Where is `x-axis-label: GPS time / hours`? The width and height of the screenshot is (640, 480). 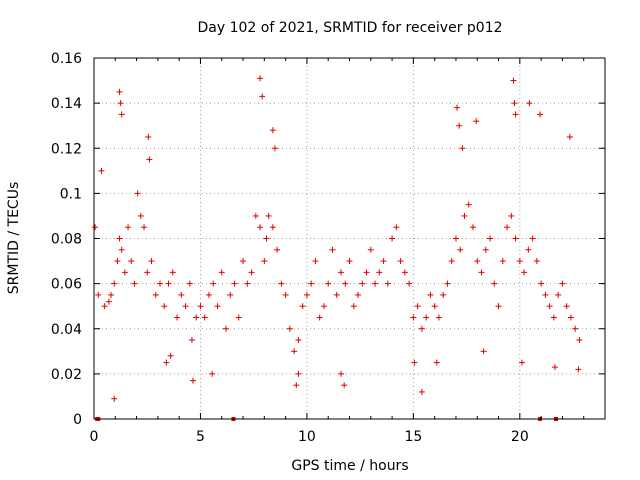 x-axis-label: GPS time / hours is located at coordinates (349, 466).